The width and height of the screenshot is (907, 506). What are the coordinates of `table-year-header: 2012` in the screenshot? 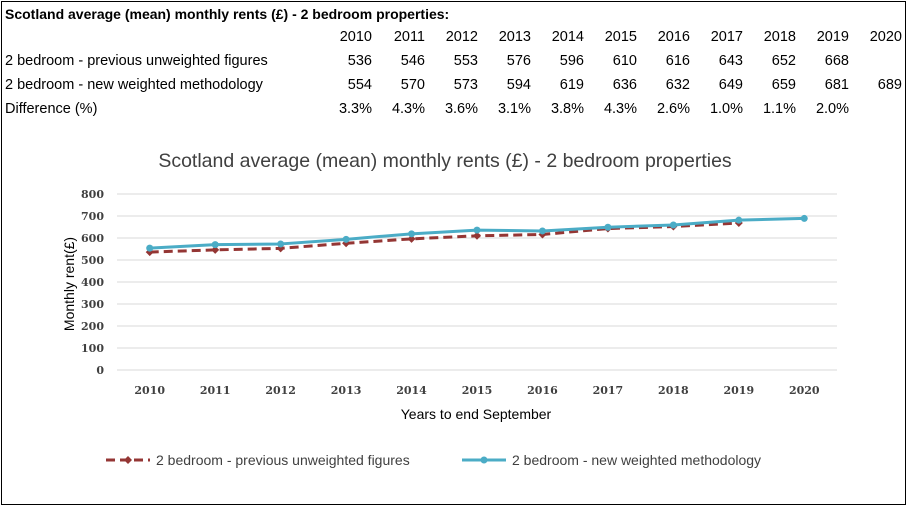 It's located at (461, 37).